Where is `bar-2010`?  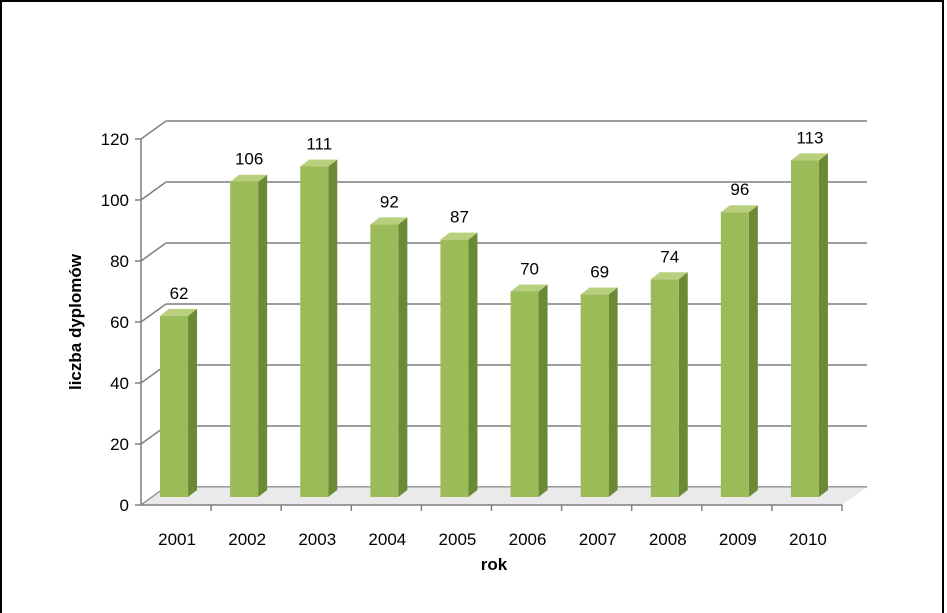
bar-2010 is located at coordinates (809, 325).